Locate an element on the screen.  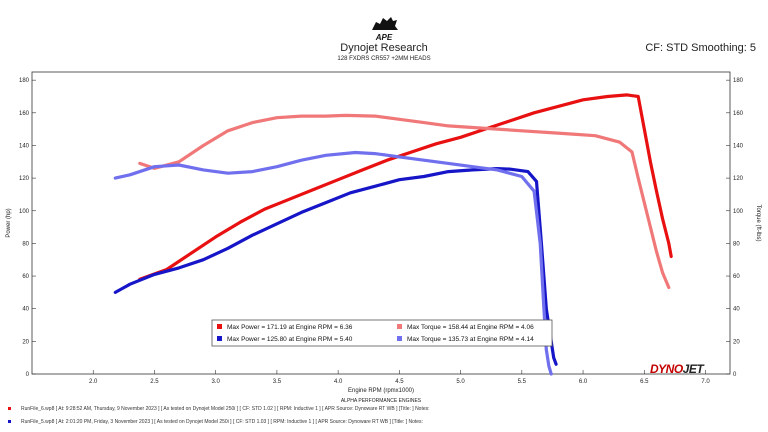
legend-label-3: Max Power = 125.80 at Engine RPM = 5.40 is located at coordinates (290, 339).